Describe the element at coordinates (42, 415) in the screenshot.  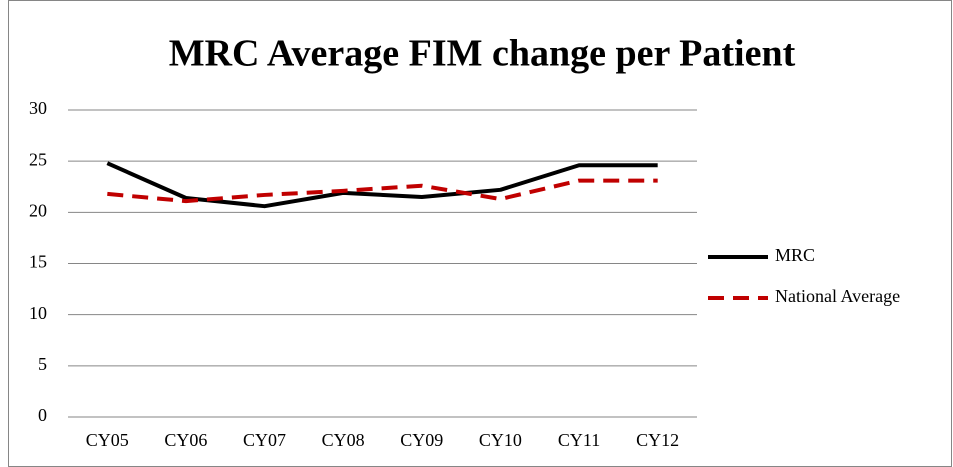
I see `y-tick-label: 0` at that location.